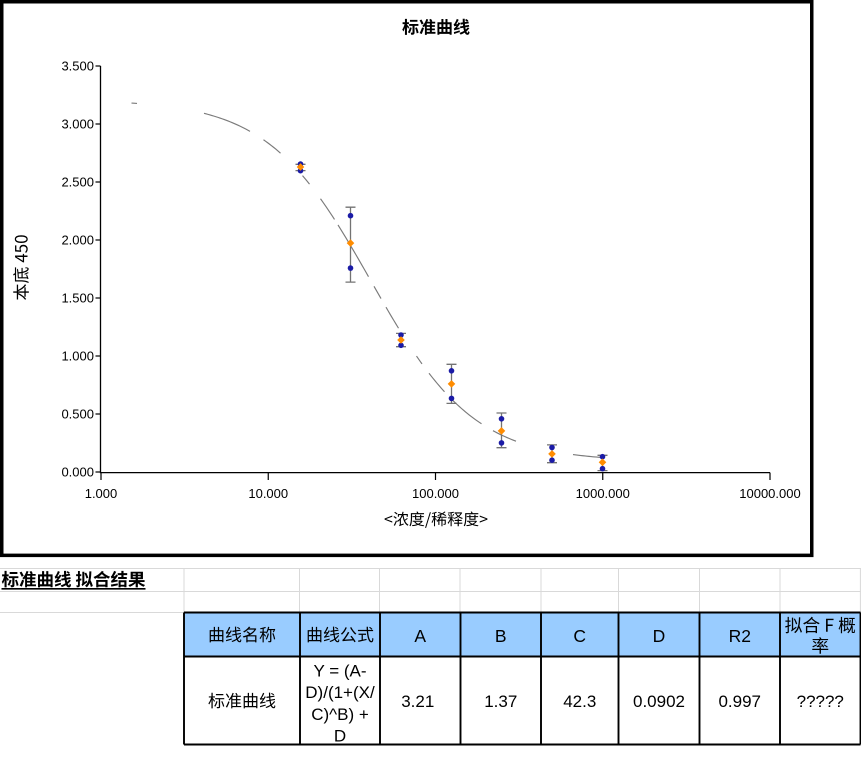 The width and height of the screenshot is (861, 779). Describe the element at coordinates (420, 636) in the screenshot. I see `svg-text: A` at that location.